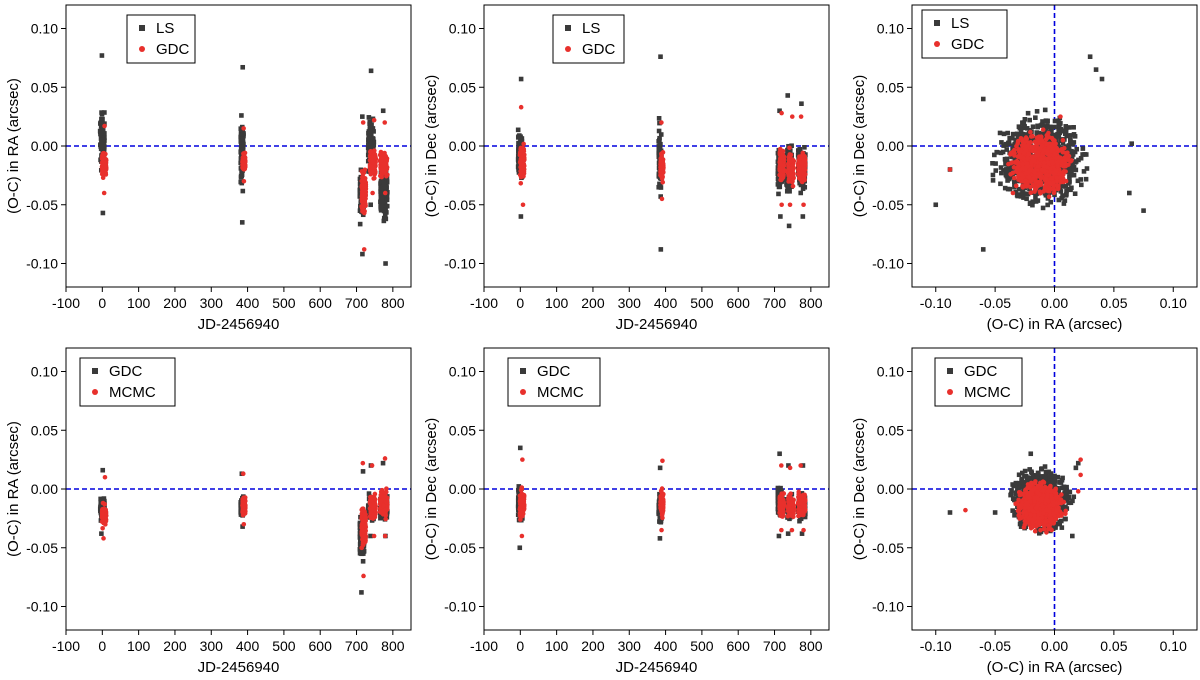 This screenshot has height=680, width=1200. What do you see at coordinates (739, 303) in the screenshot?
I see `x-tick-label: 600` at bounding box center [739, 303].